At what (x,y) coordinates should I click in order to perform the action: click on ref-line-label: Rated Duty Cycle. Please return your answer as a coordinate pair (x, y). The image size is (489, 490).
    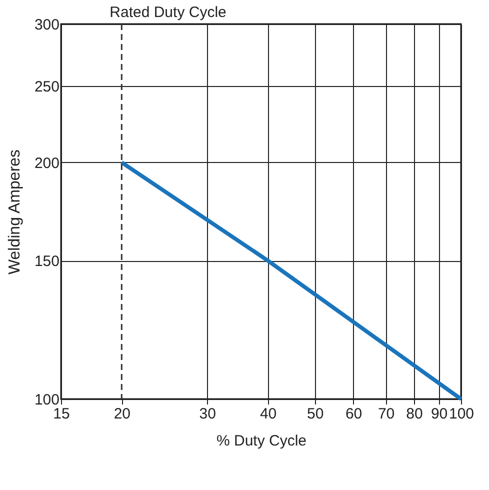
    Looking at the image, I should click on (168, 12).